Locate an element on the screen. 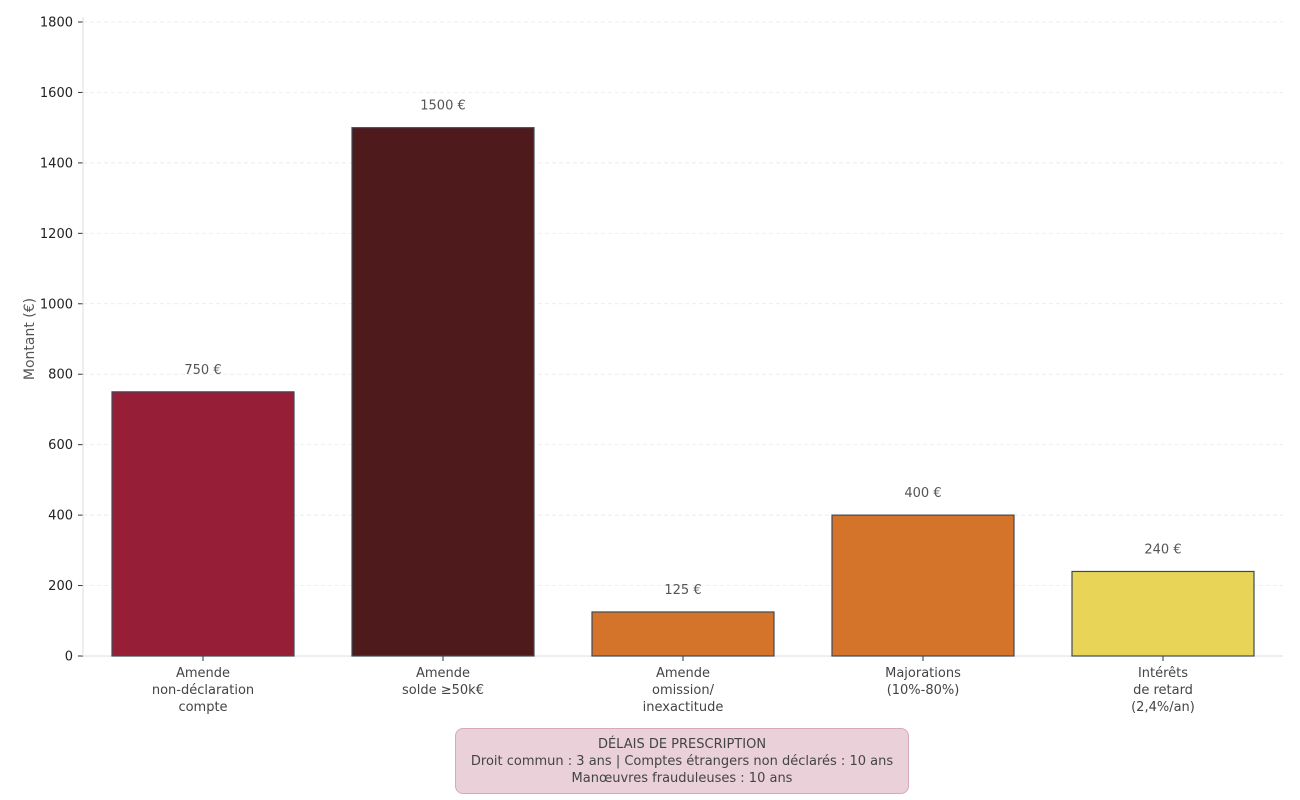  note-title: DÉLAIS DE PRESCRIPTION is located at coordinates (682, 744).